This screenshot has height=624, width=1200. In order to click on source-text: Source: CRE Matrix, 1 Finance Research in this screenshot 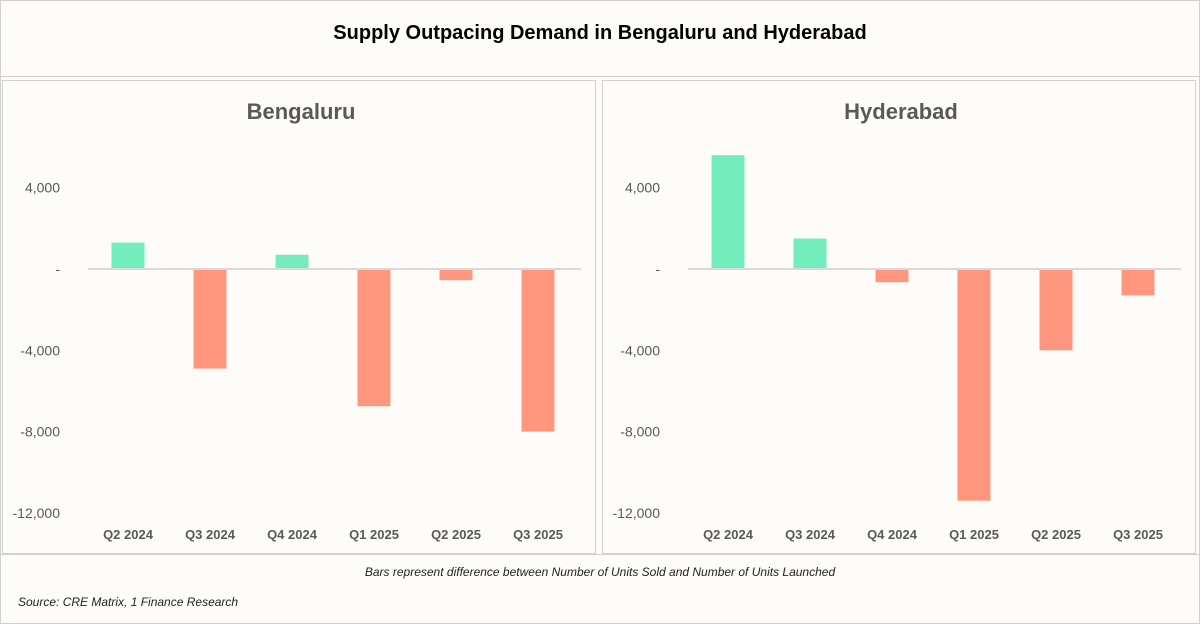, I will do `click(128, 602)`.